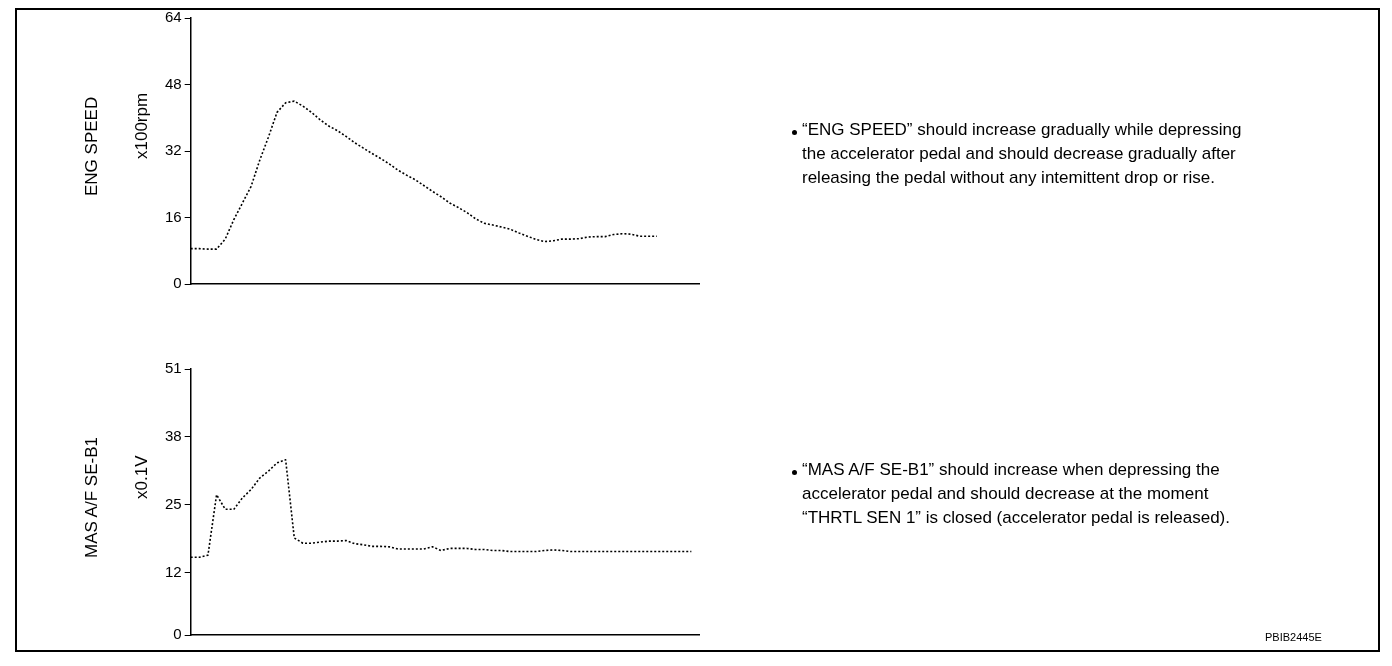  Describe the element at coordinates (173, 571) in the screenshot. I see `y-tick-label: 12` at that location.